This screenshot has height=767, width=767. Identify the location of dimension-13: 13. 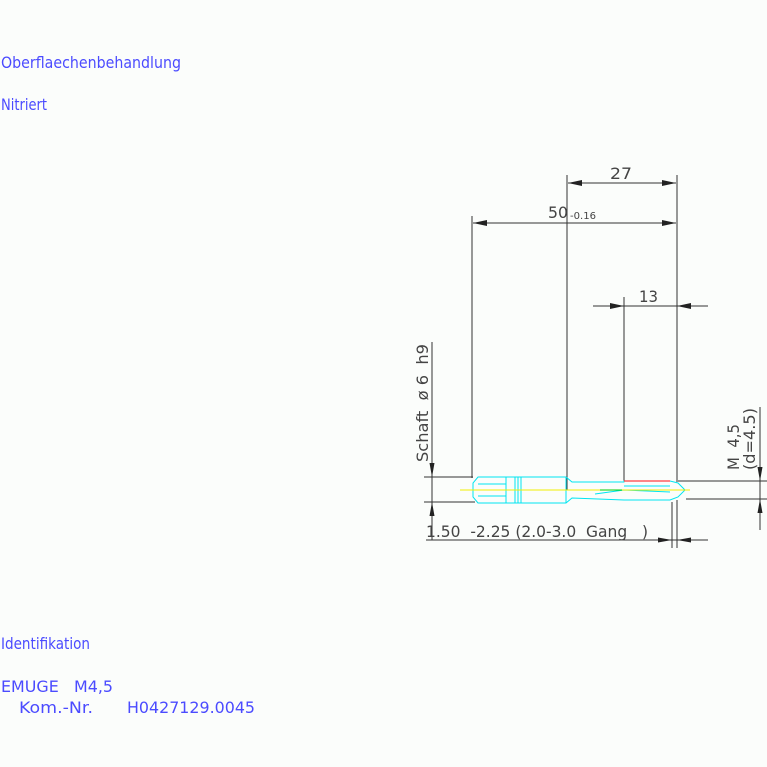
(650, 384).